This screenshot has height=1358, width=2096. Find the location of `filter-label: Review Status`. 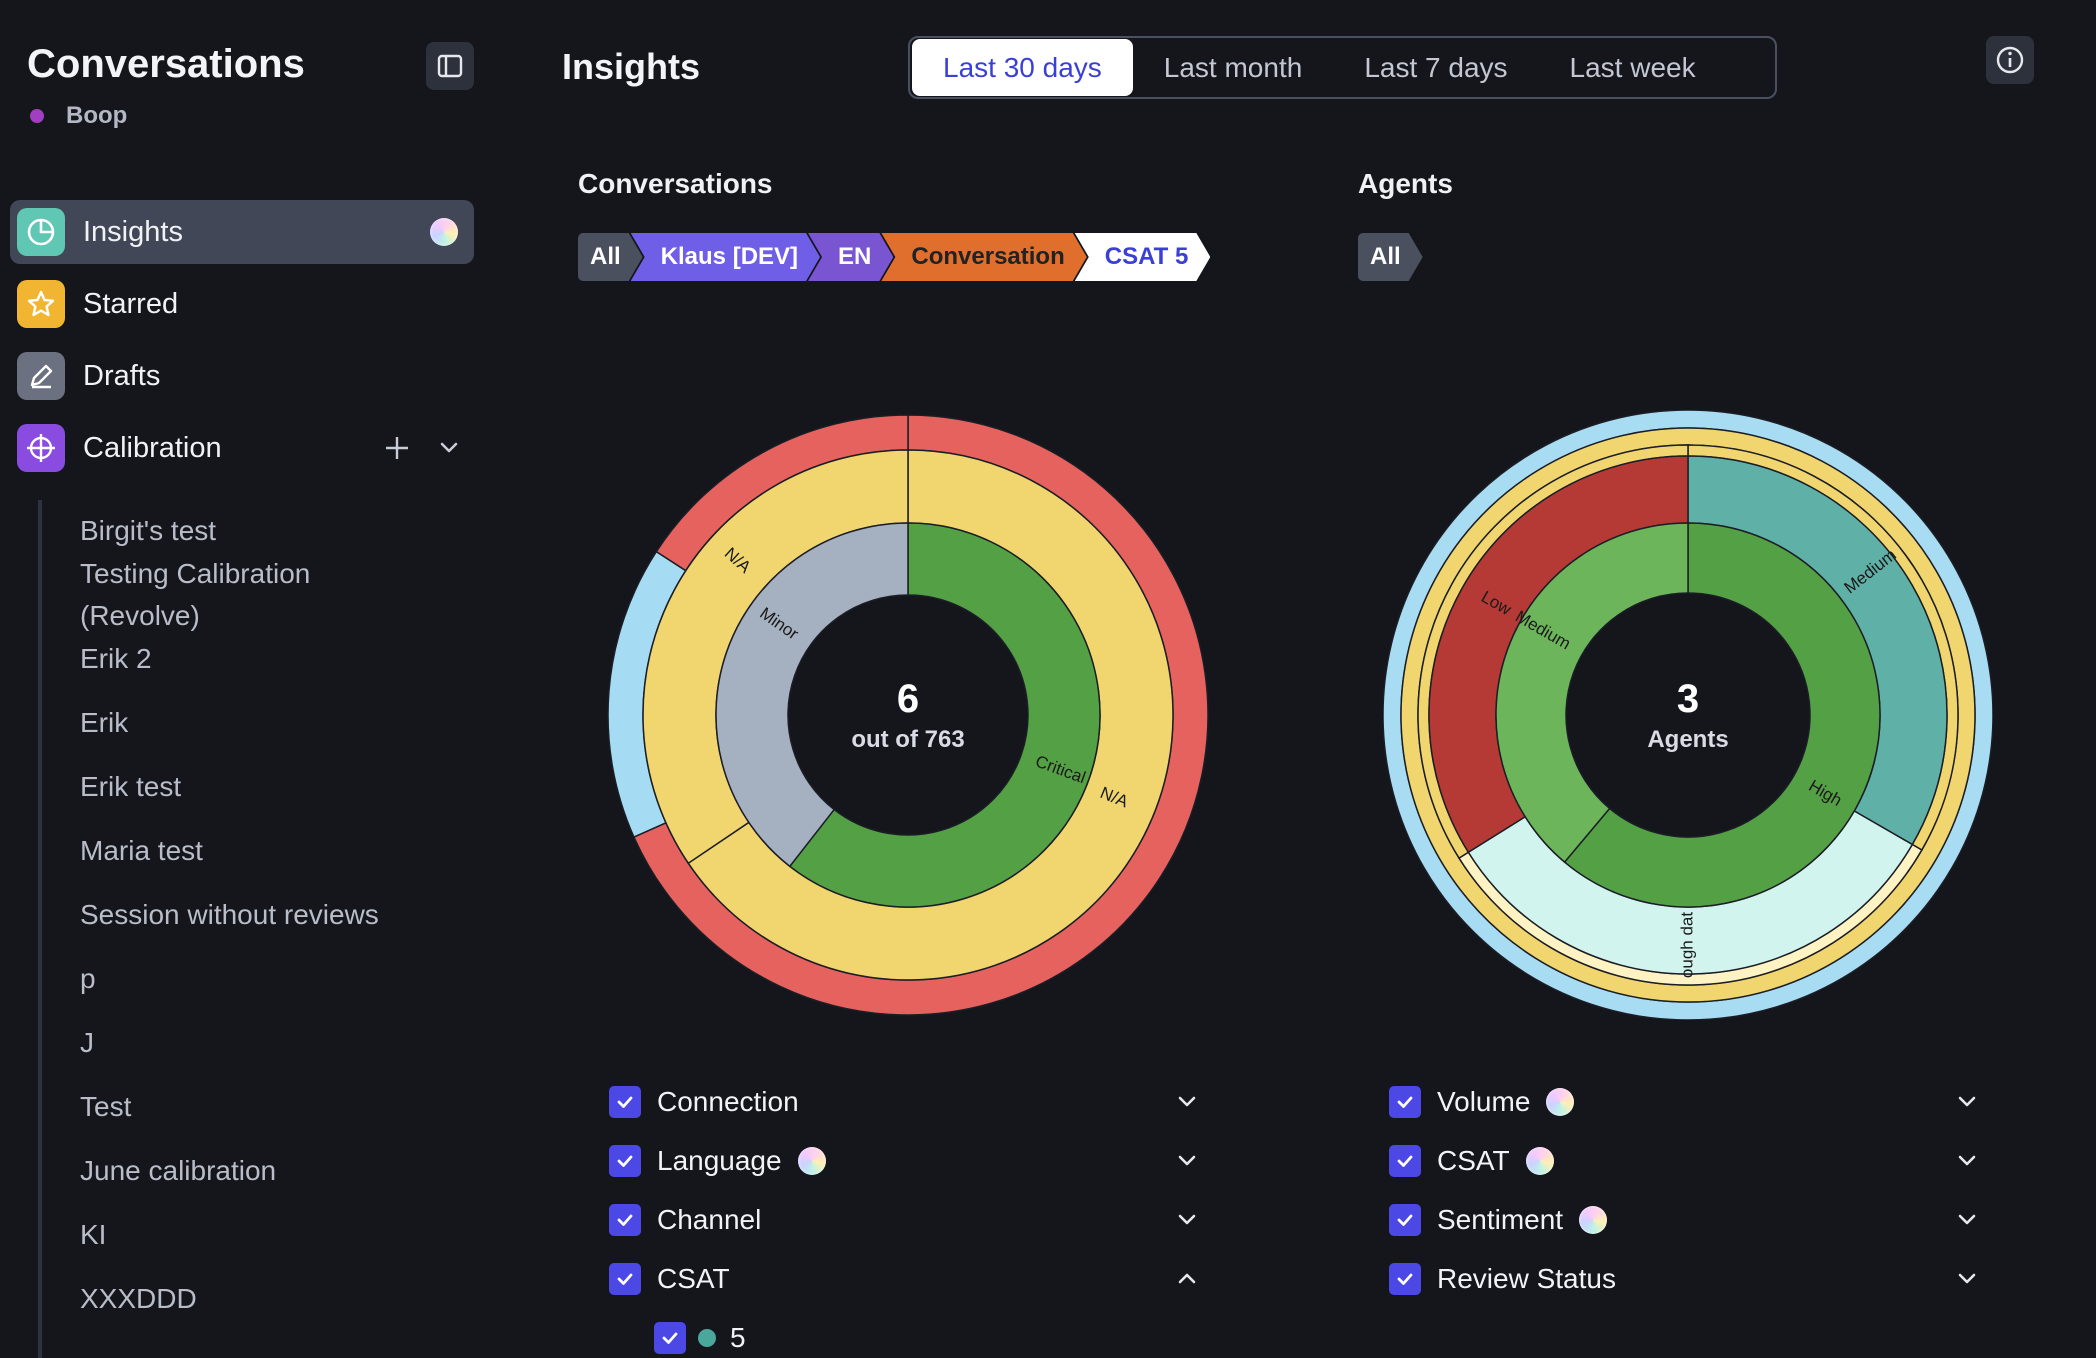

filter-label: Review Status is located at coordinates (1526, 1278).